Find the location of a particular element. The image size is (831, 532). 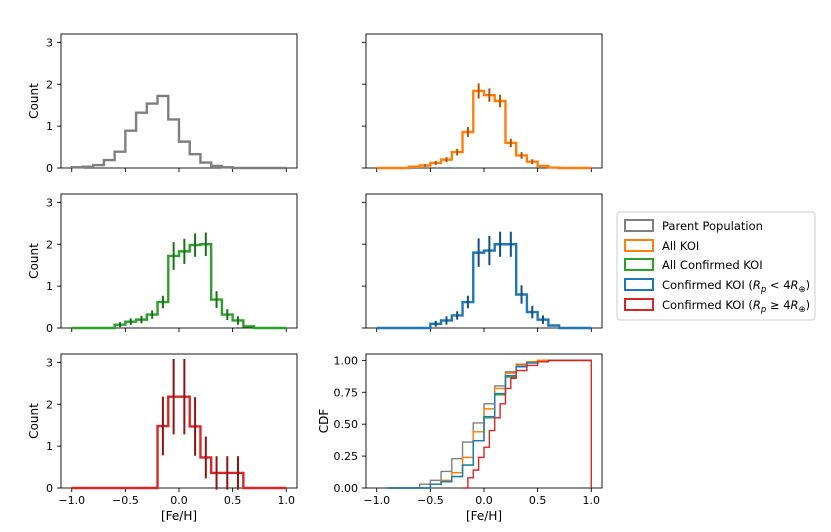

confirmed-large-xtick-label: −1.0 is located at coordinates (71, 500).